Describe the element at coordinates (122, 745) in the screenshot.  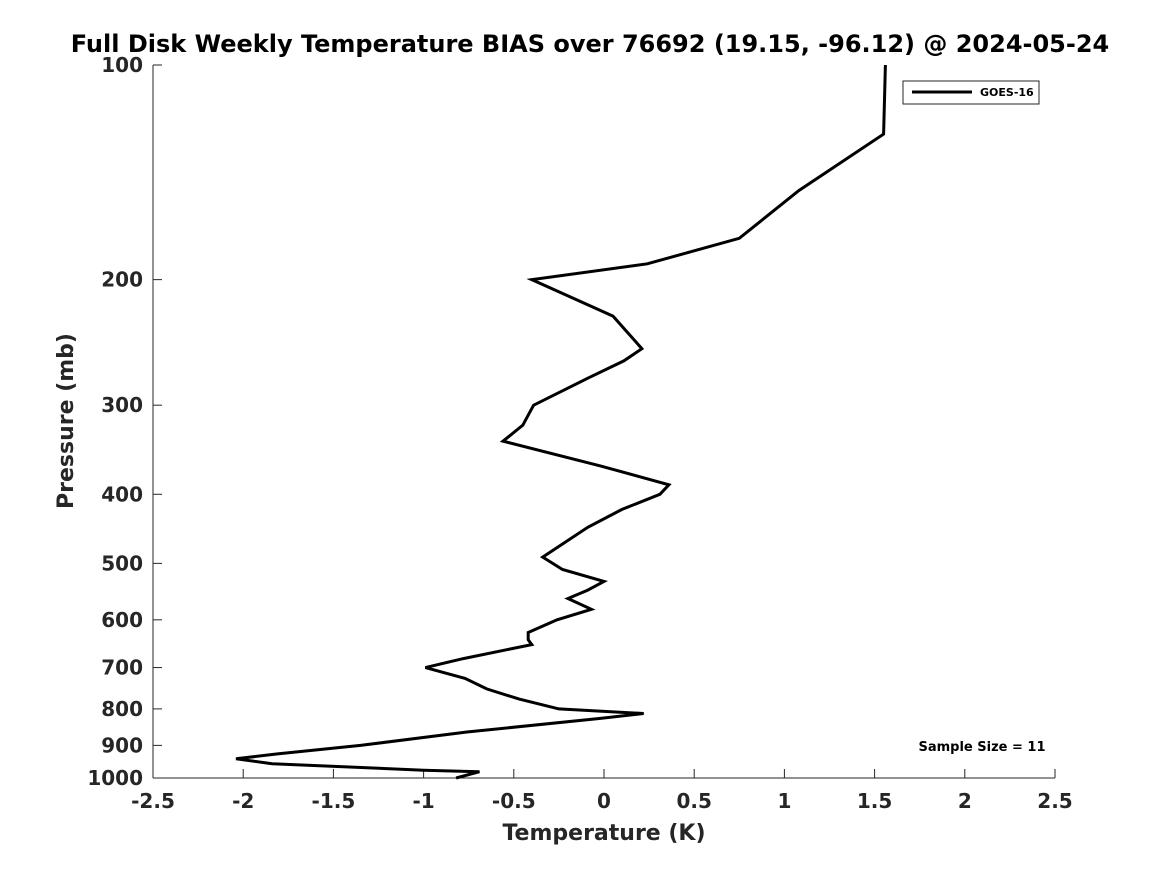
I see `y-tick-label: 900` at that location.